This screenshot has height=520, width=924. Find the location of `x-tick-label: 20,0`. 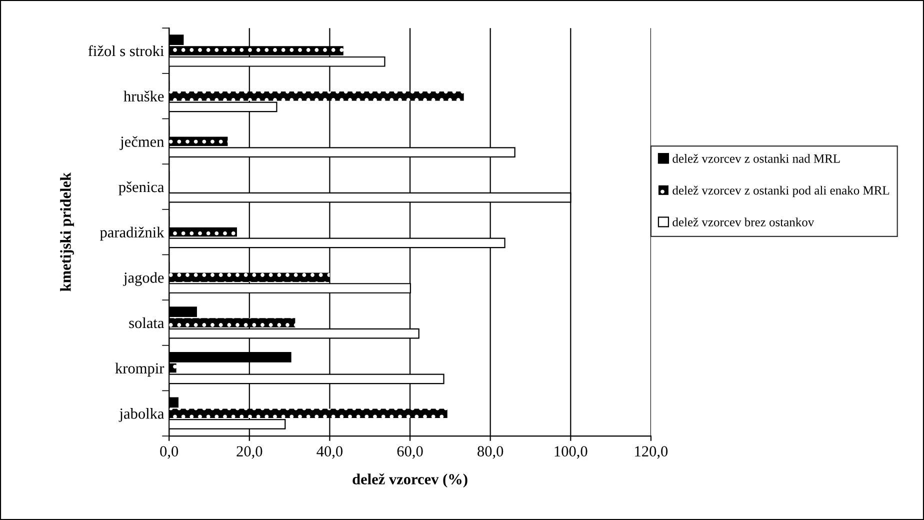

x-tick-label: 20,0 is located at coordinates (249, 452).